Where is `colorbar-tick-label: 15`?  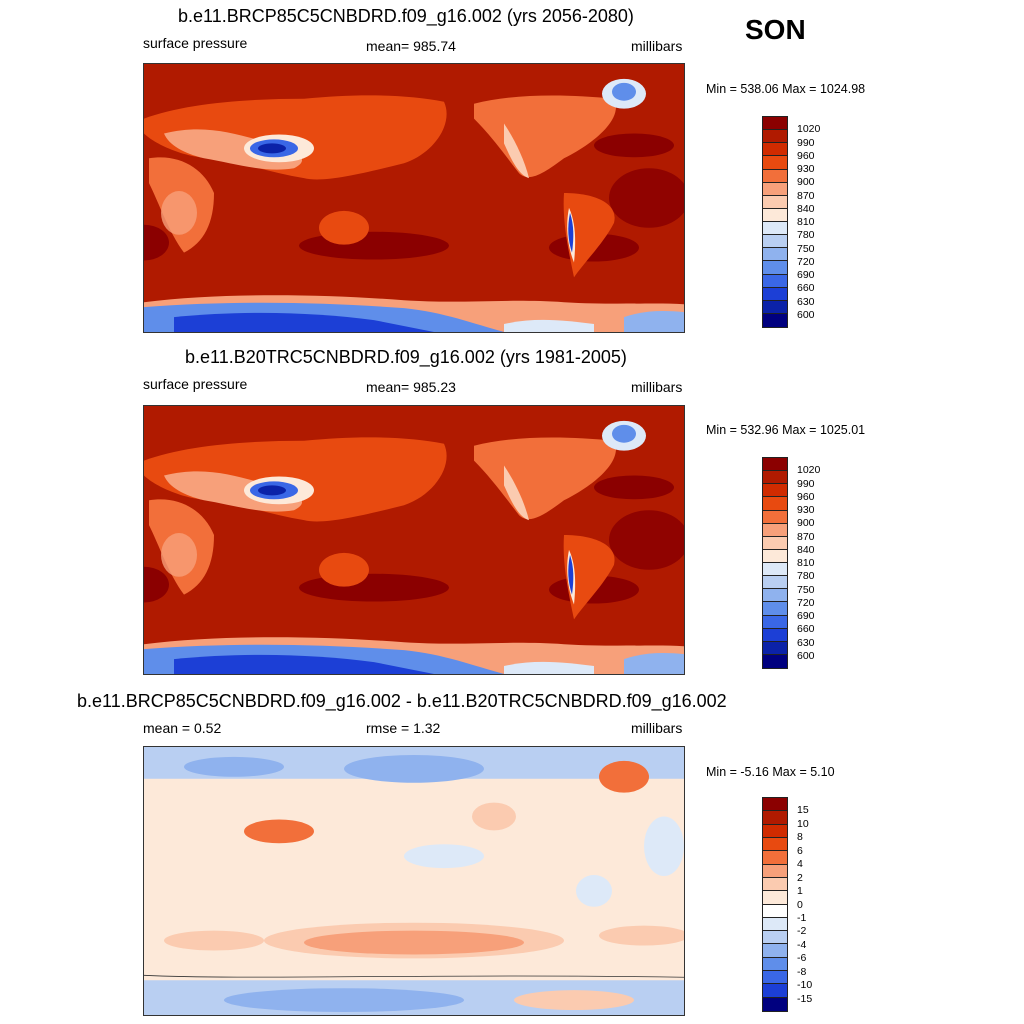 colorbar-tick-label: 15 is located at coordinates (803, 810).